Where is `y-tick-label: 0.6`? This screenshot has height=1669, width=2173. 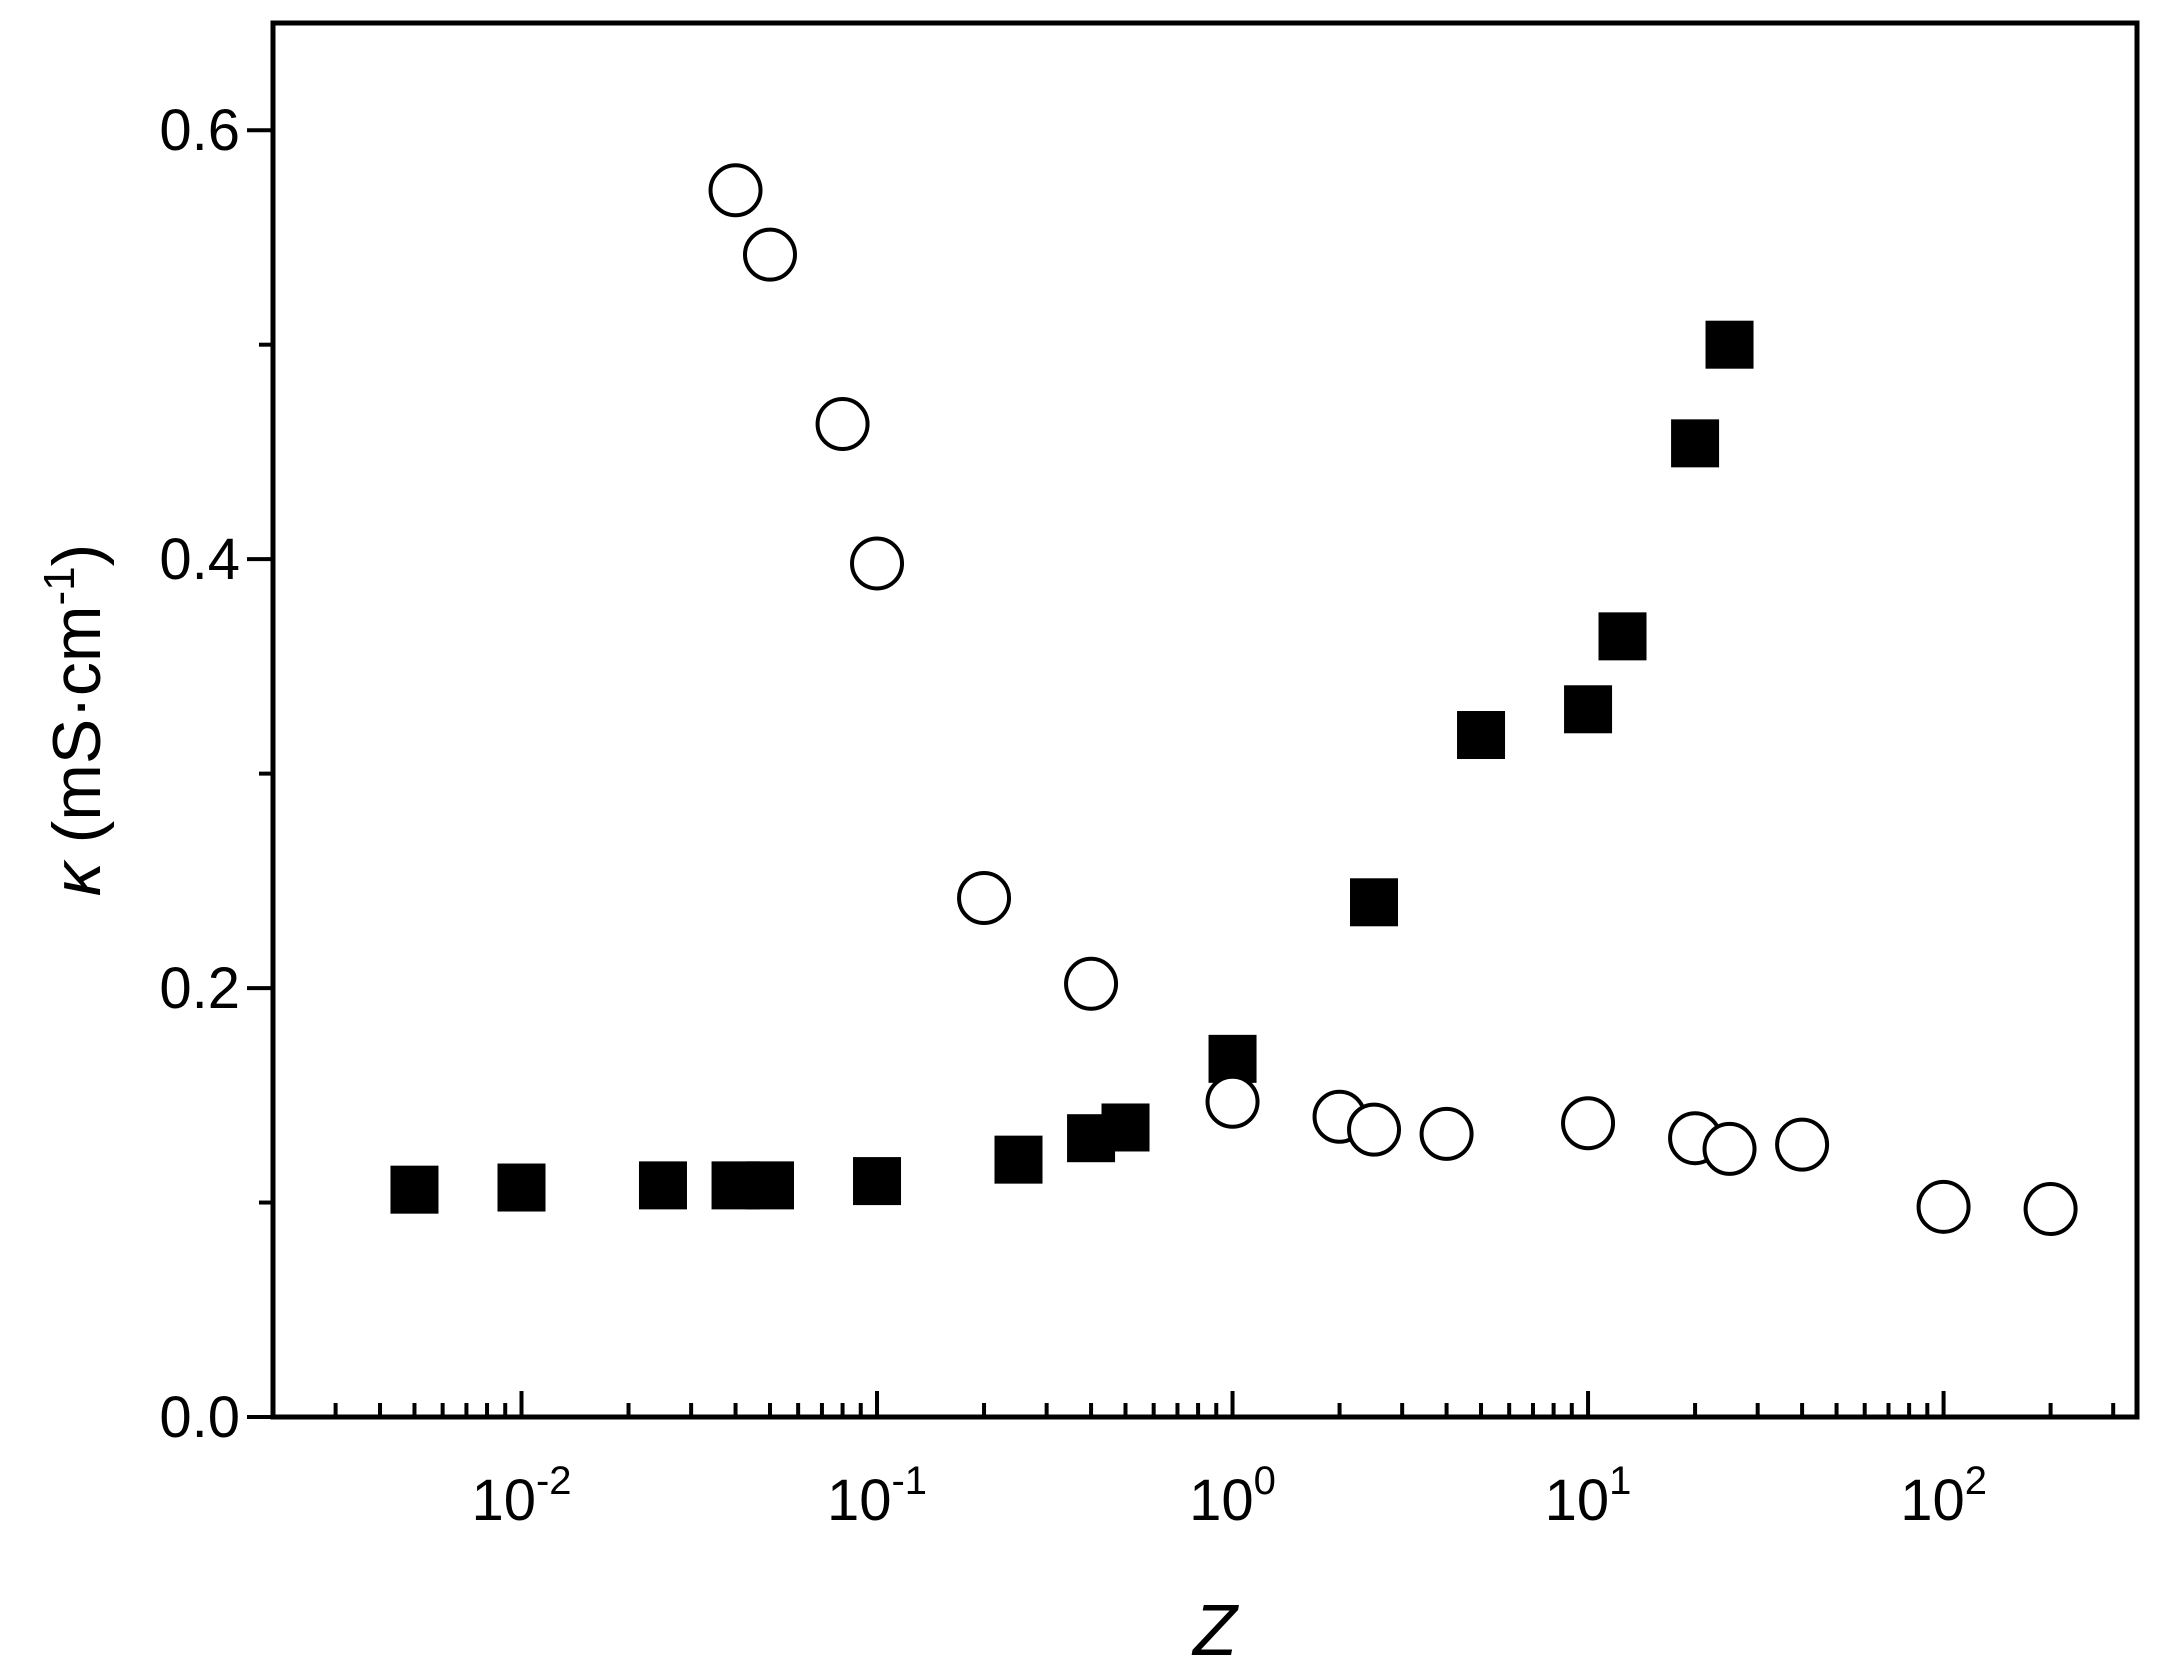 y-tick-label: 0.6 is located at coordinates (199, 130).